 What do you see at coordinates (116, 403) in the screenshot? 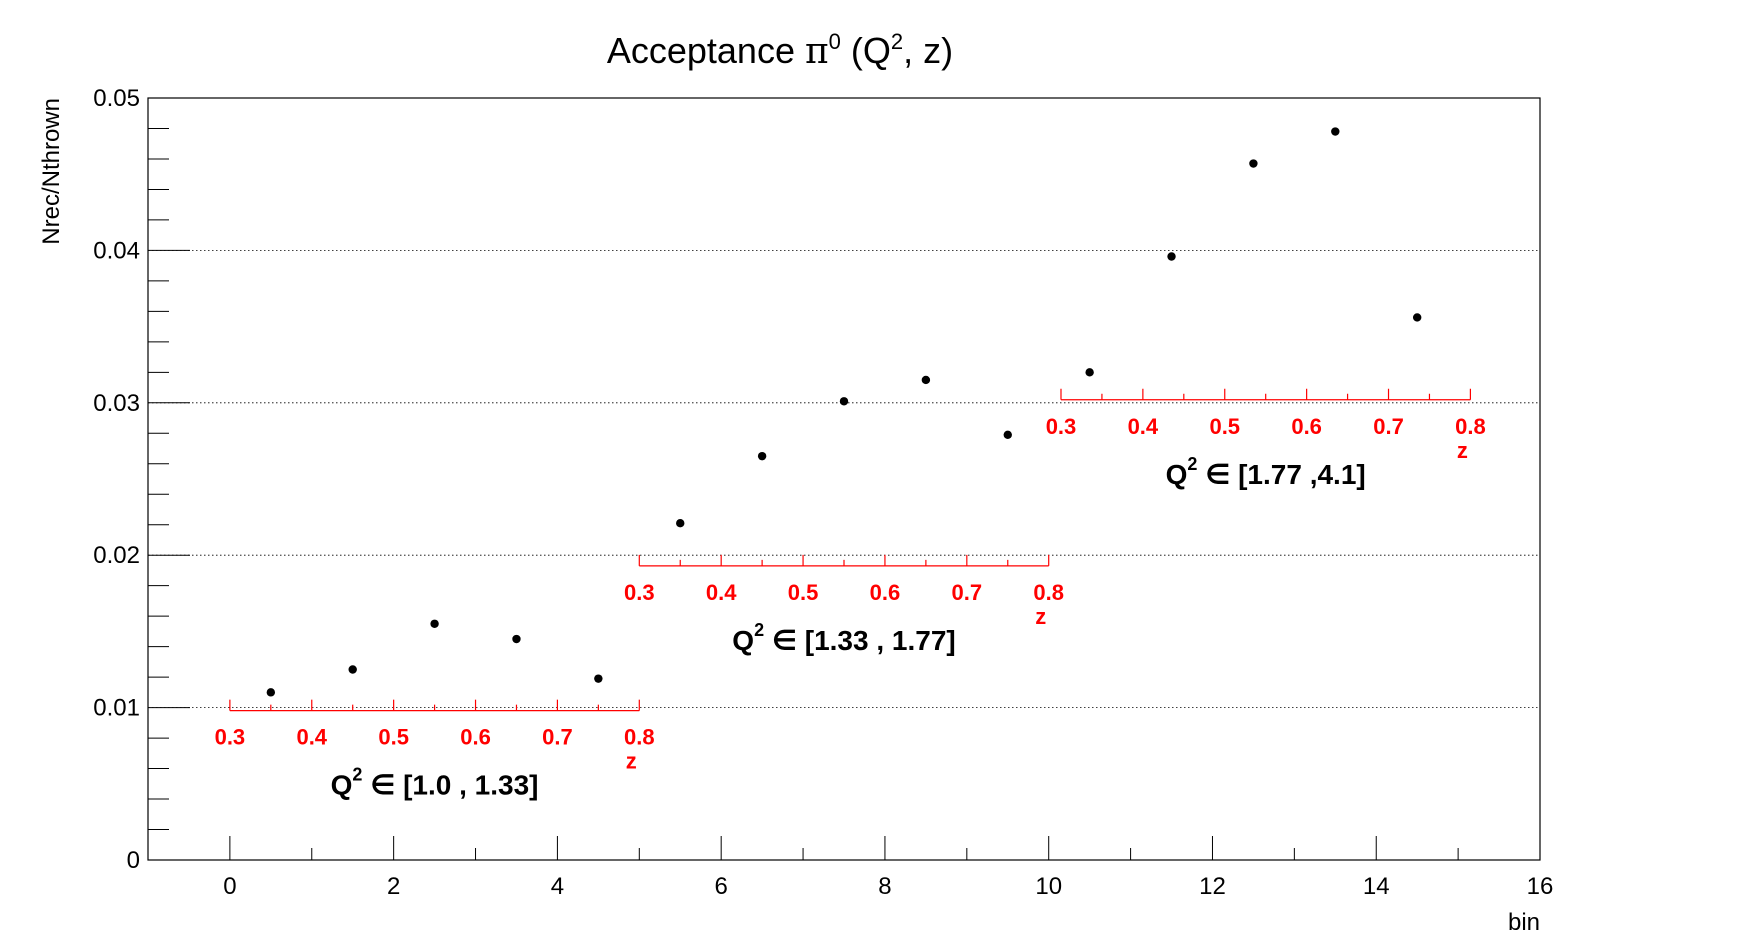
I see `y-tick-label: 0.03` at bounding box center [116, 403].